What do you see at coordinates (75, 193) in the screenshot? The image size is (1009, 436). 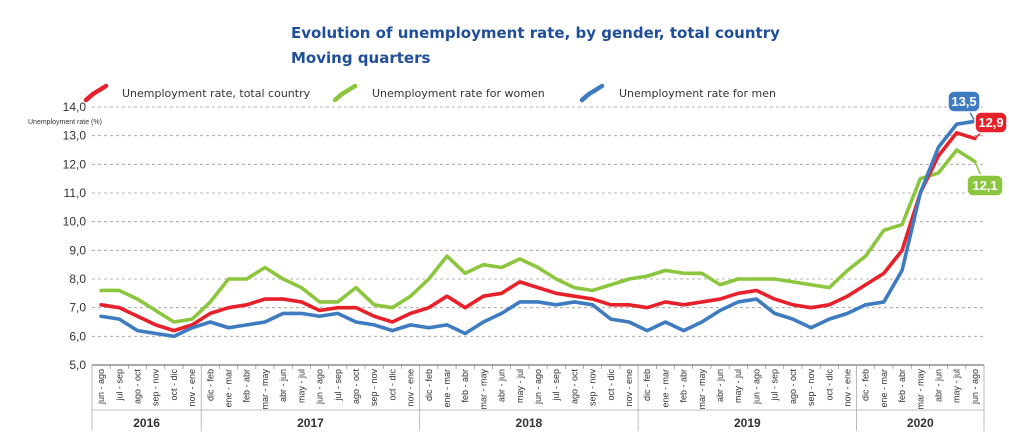 I see `y-tick-label: 11,0` at bounding box center [75, 193].